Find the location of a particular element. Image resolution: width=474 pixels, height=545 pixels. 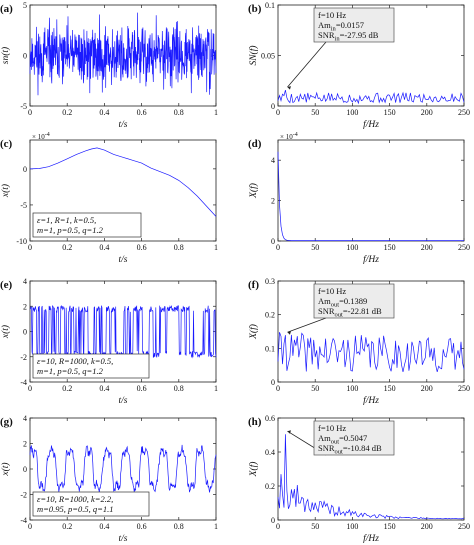

panel-letter: (e) is located at coordinates (6, 285).